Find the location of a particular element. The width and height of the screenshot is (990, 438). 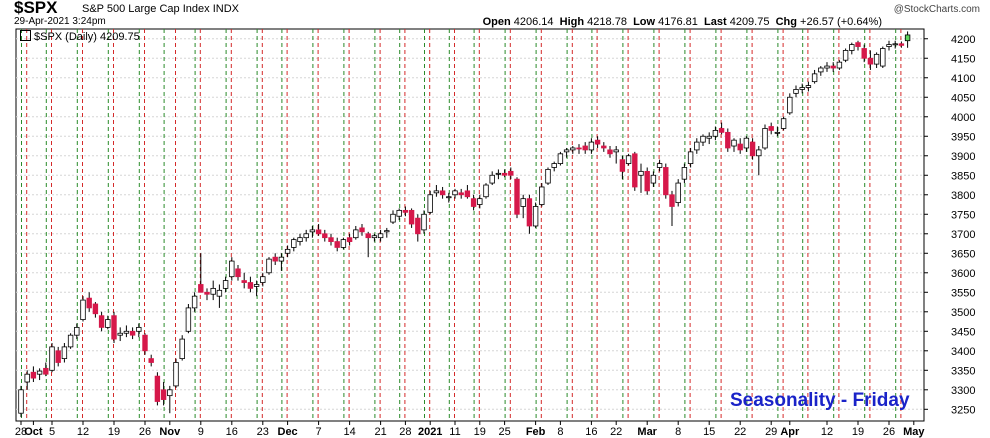

y-tick-label: 3350 is located at coordinates (963, 371).